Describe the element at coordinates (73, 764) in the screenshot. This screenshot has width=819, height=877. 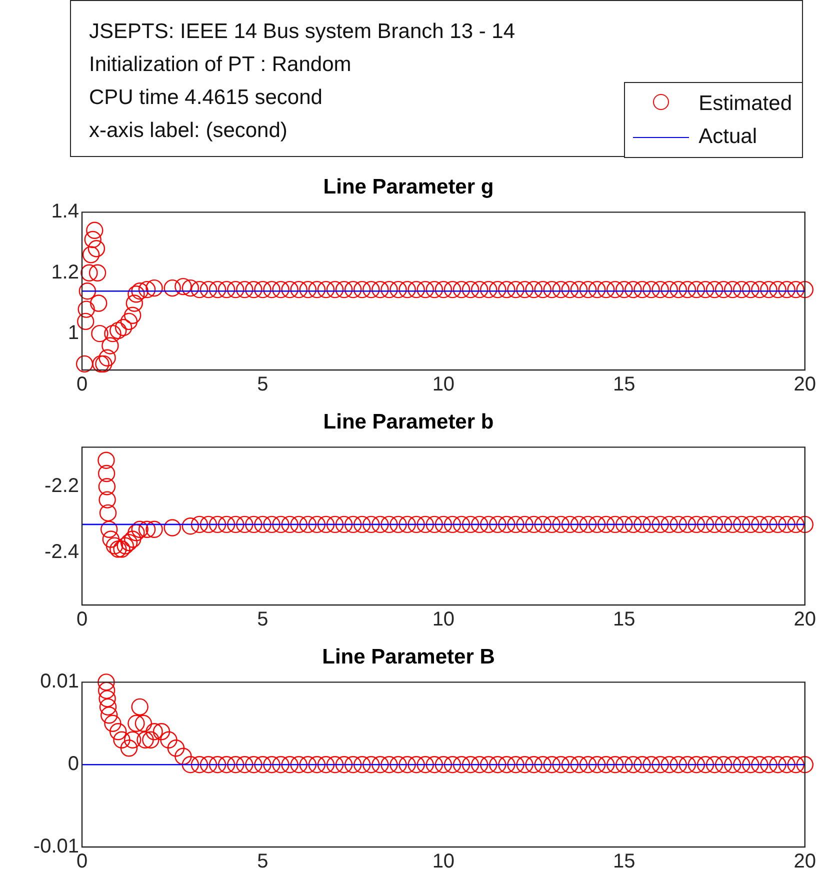
I see `y-tick-label: 0` at that location.